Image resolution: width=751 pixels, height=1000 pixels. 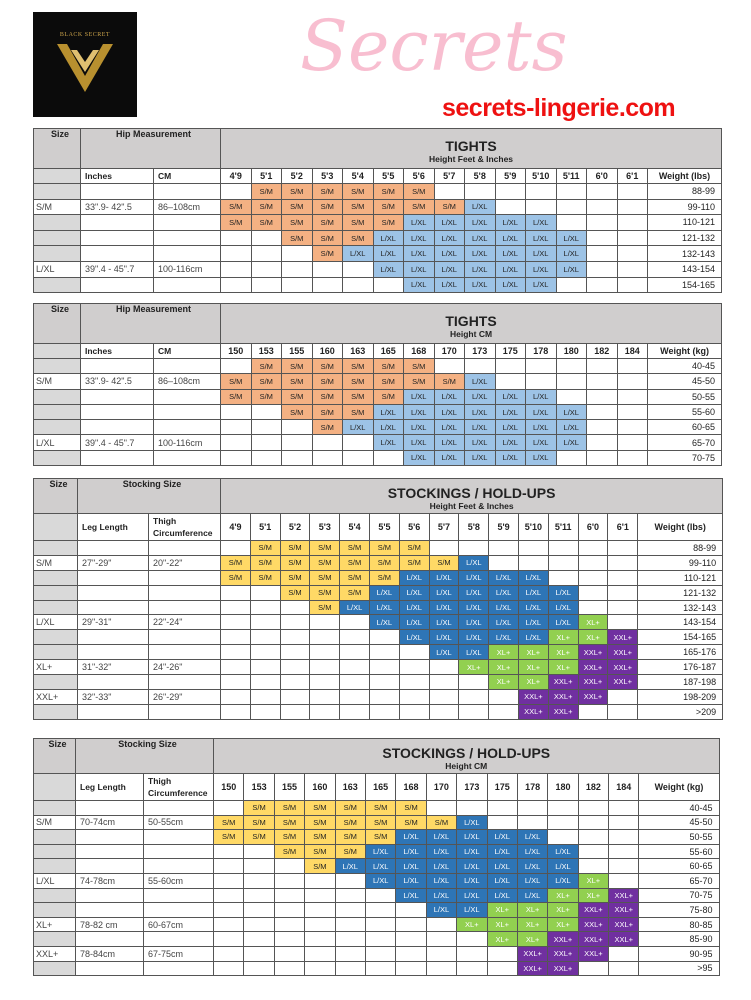 I want to click on size-header: Size, so click(x=57, y=148).